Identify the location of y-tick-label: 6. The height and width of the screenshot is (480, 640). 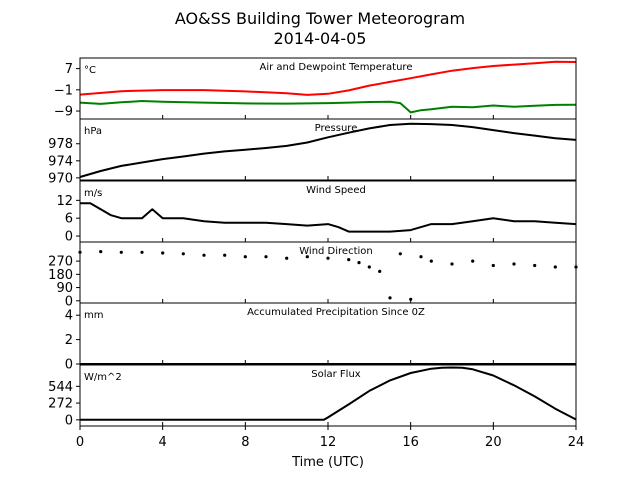
(69, 219).